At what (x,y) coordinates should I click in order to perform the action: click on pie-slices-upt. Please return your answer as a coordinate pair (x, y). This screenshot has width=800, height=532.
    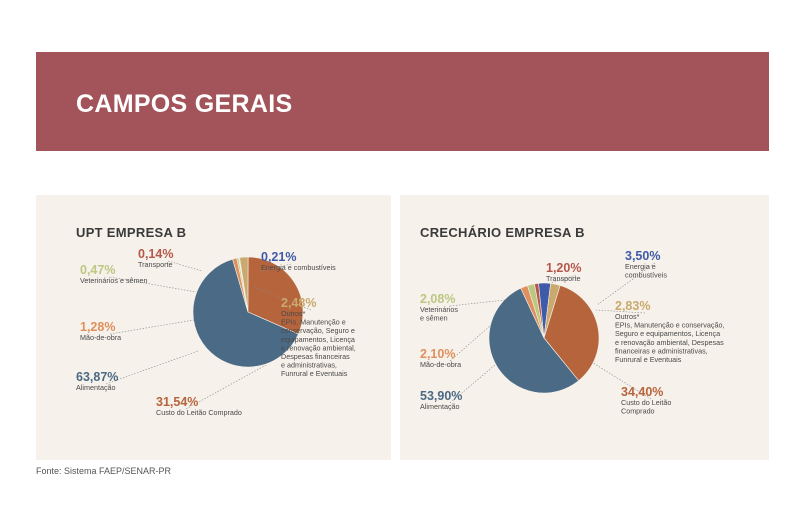
    Looking at the image, I should click on (248, 312).